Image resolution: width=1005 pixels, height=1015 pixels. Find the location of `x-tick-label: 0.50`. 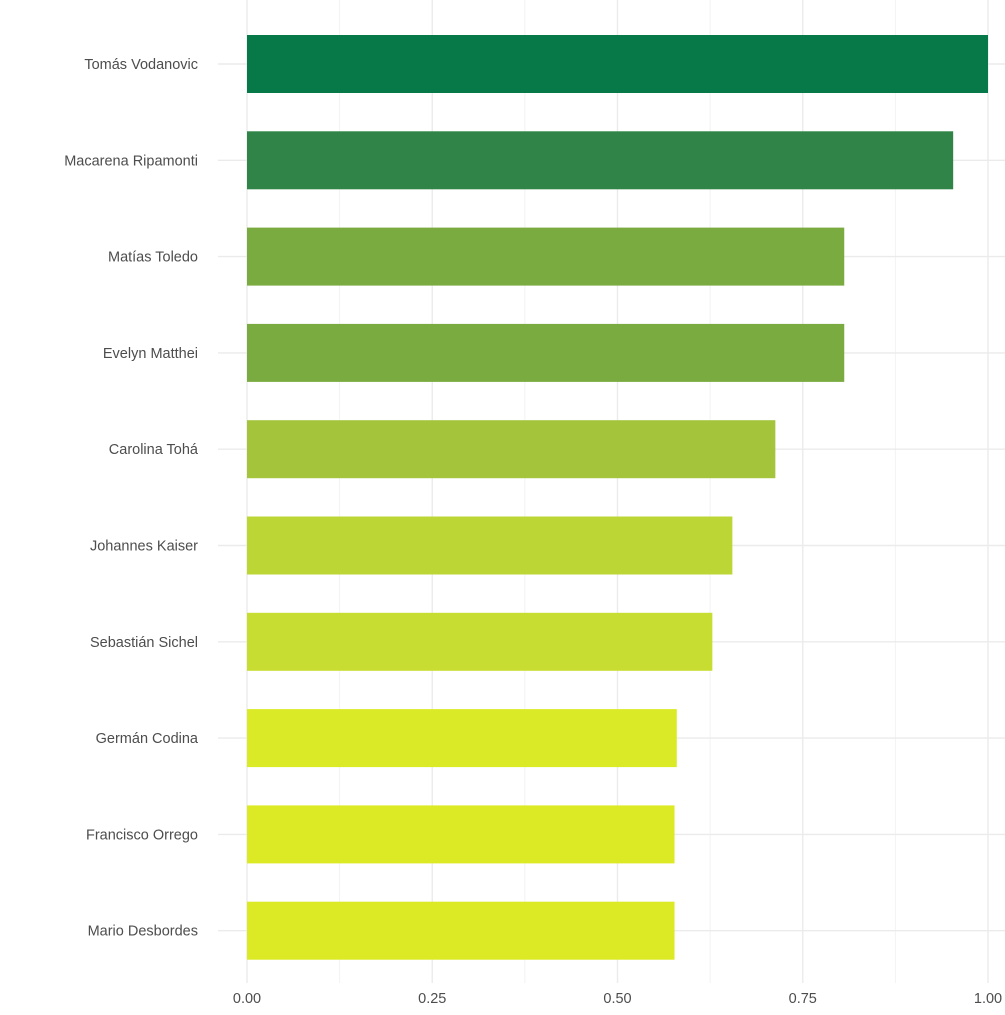

x-tick-label: 0.50 is located at coordinates (617, 999).